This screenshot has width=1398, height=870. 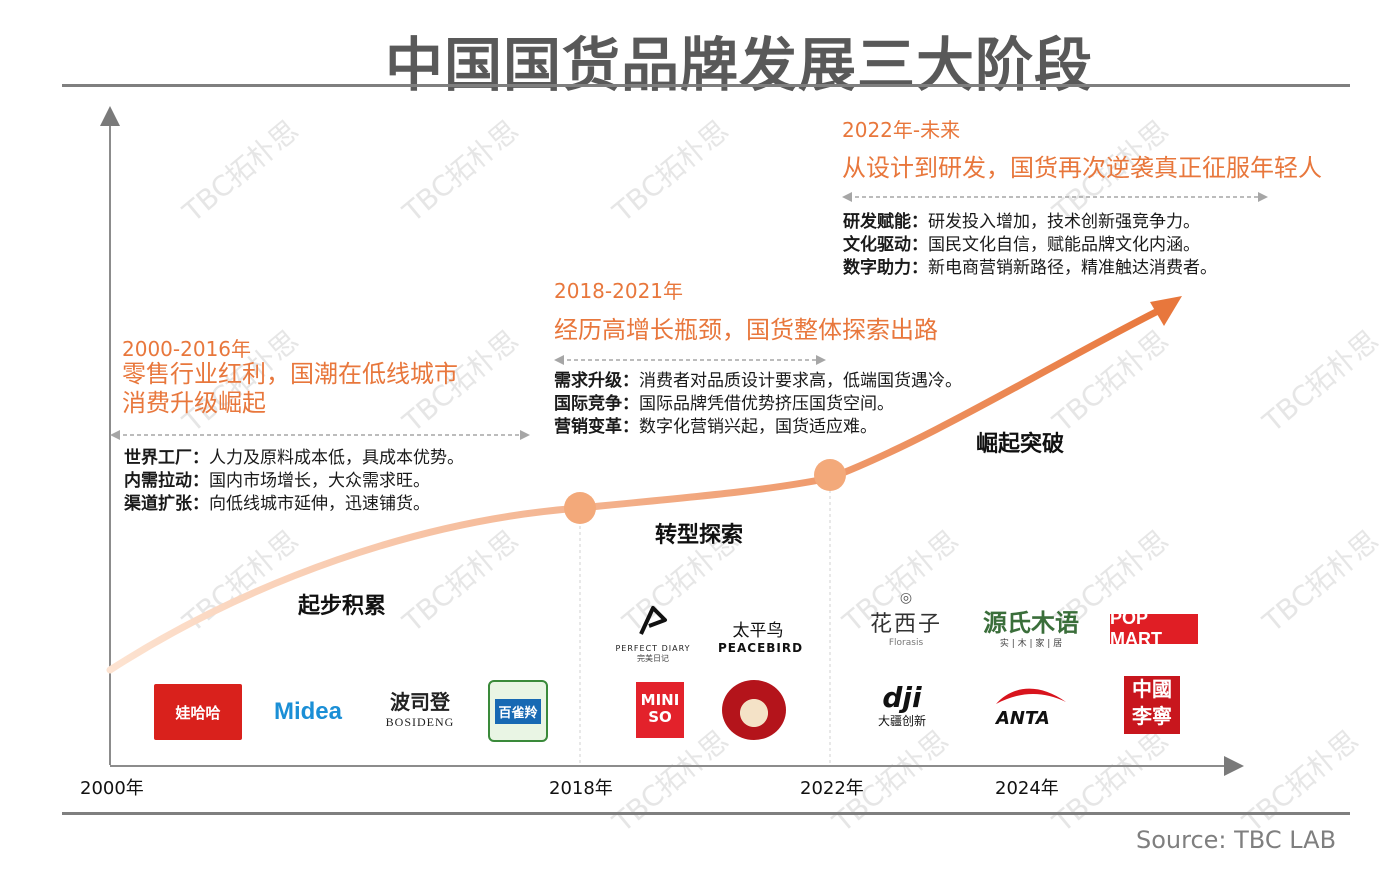 I want to click on stage-item: 营销变革：数字化营销兴起，国货适应难。, so click(x=715, y=427).